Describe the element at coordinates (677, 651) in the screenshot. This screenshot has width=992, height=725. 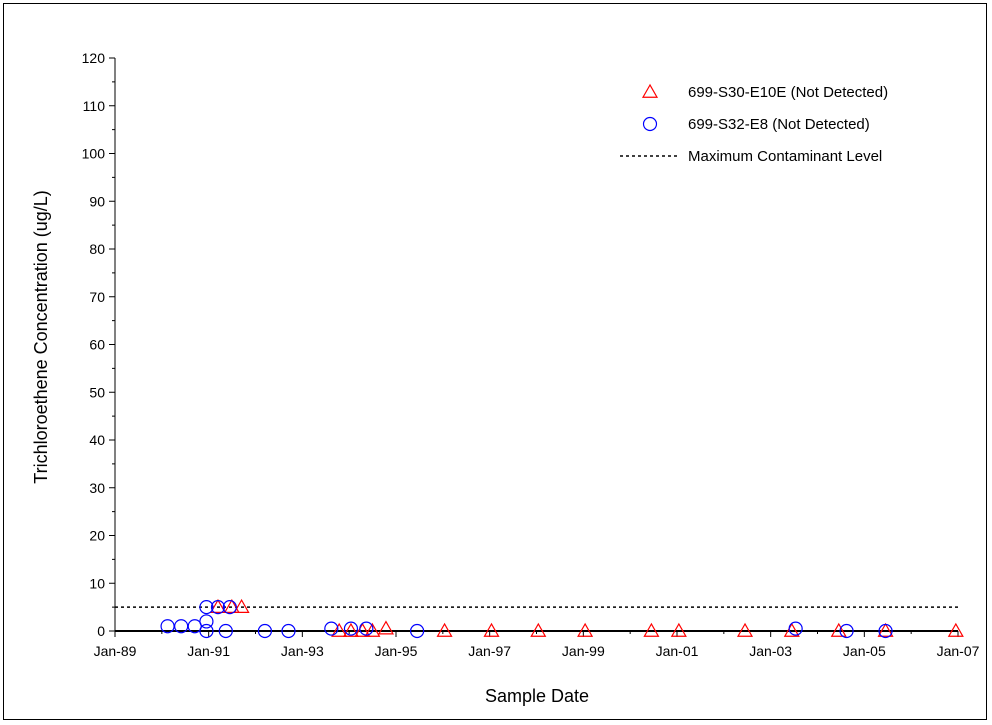
I see `x-tick-label: Jan-01` at that location.